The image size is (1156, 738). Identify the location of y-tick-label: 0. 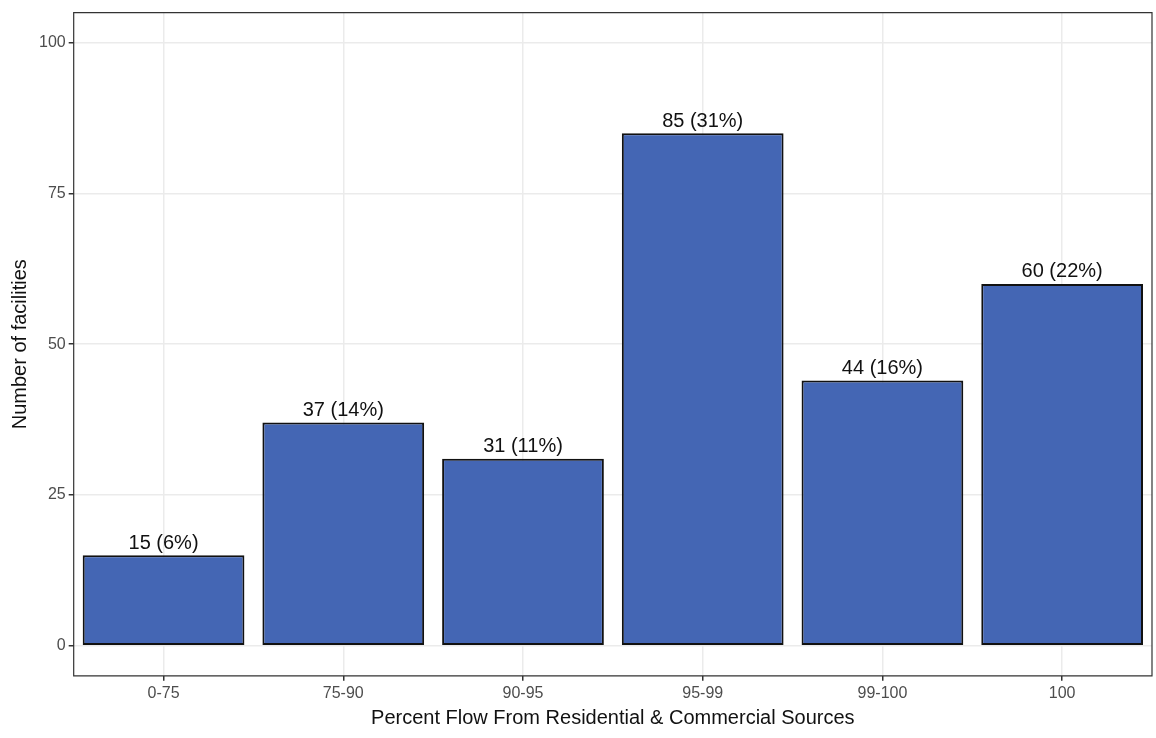
(61, 645).